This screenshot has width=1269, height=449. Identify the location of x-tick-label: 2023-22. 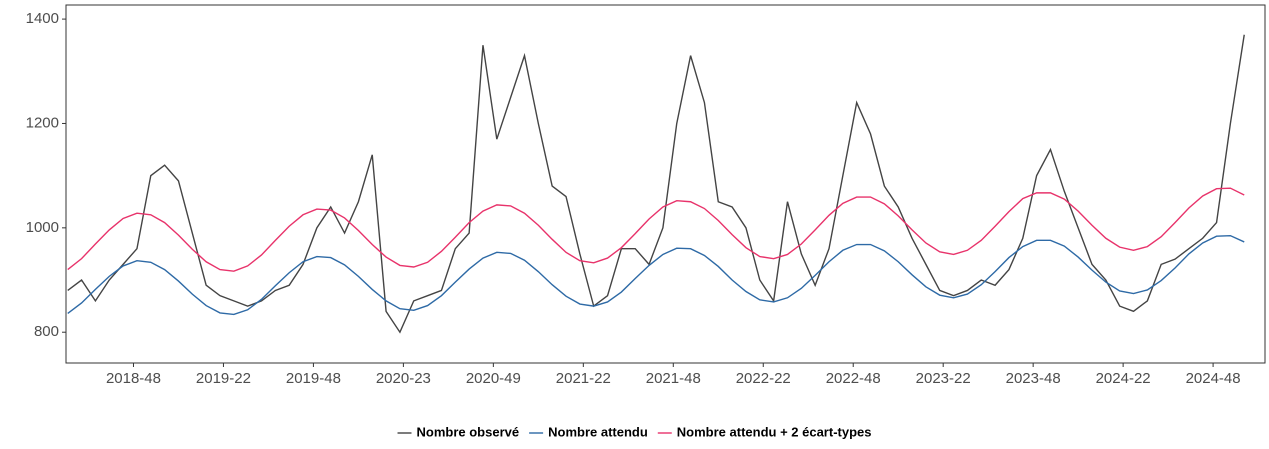
(943, 378).